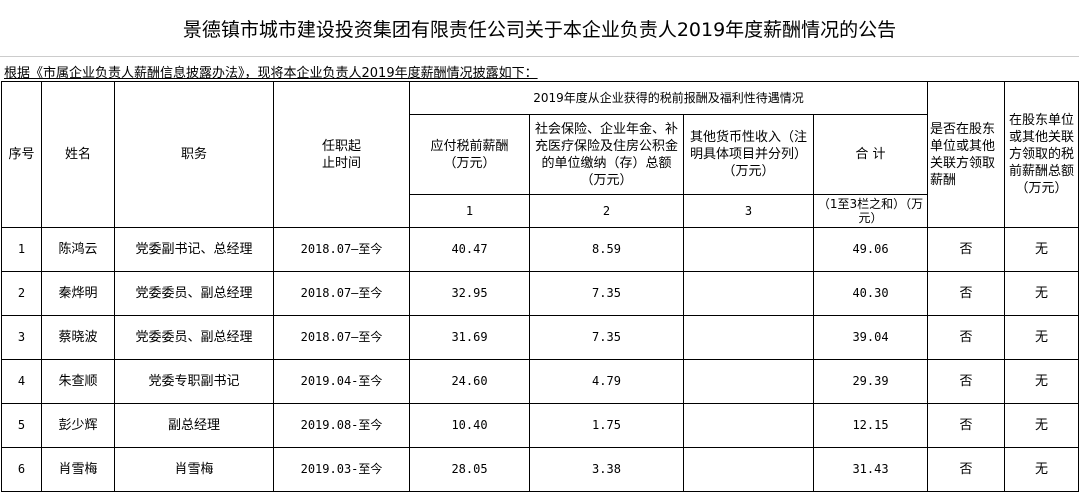  Describe the element at coordinates (21, 293) in the screenshot. I see `cell-seq: 2` at that location.